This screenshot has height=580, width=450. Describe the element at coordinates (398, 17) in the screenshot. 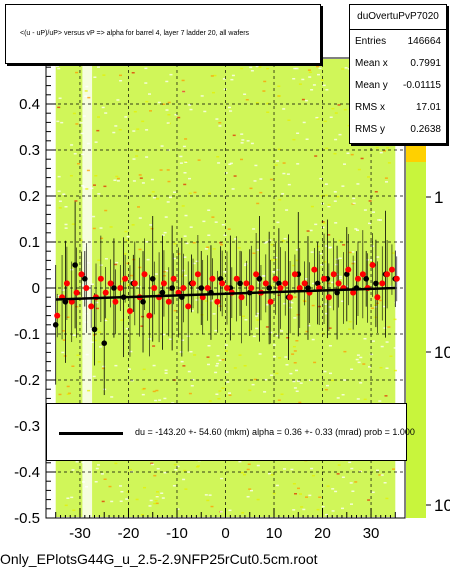

I see `stats-name: duOvertuPvP7020` at that location.